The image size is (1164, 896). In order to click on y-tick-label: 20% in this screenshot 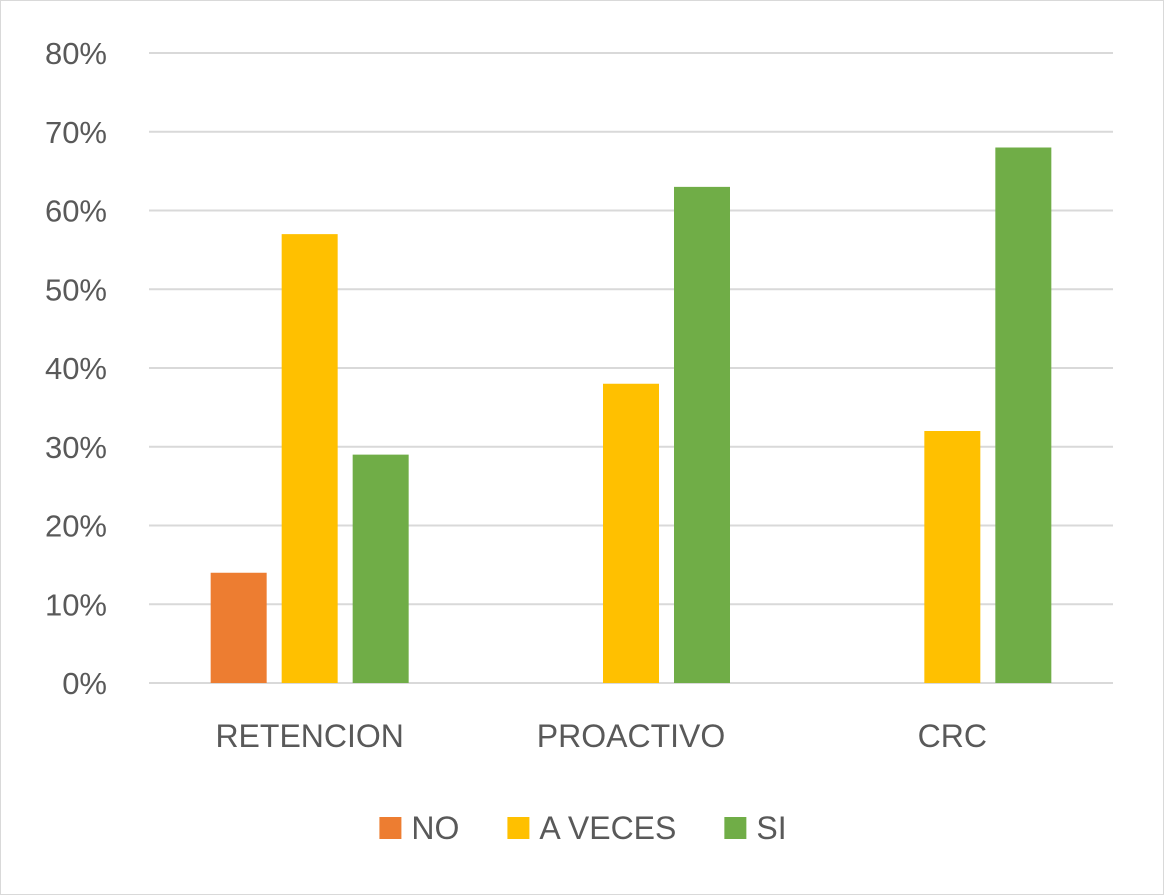, I will do `click(76, 526)`.